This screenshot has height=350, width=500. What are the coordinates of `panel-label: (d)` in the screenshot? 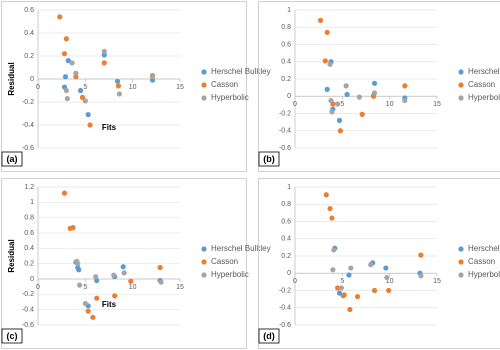 It's located at (269, 336).